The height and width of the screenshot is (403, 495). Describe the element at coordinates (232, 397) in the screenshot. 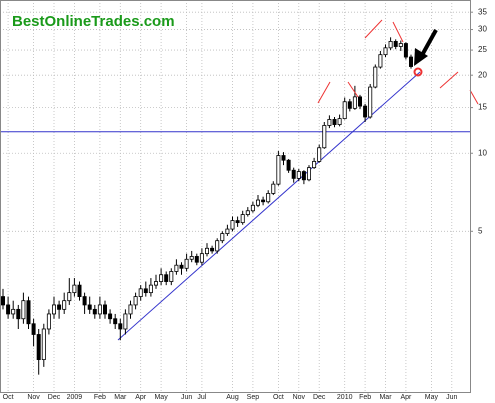

I see `x-tick-label: Aug` at that location.